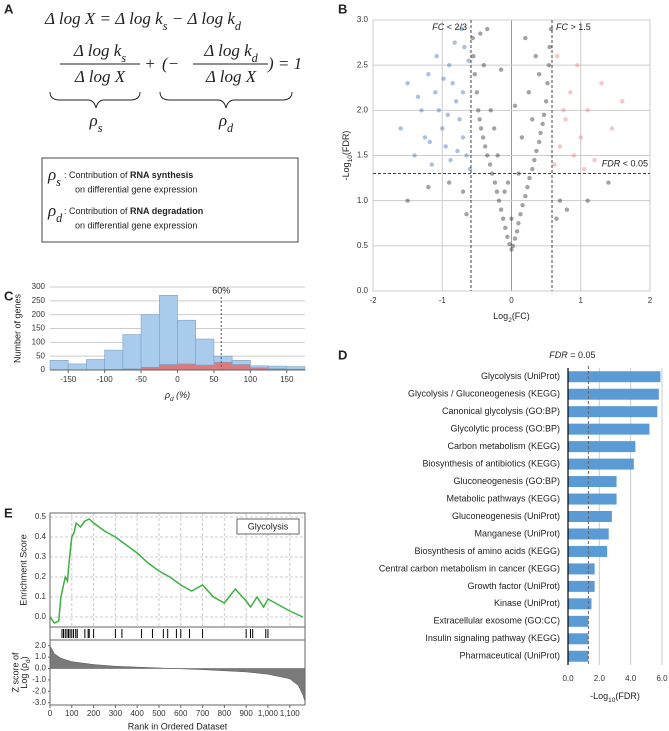 The image size is (669, 731). I want to click on y-tick-label: 300, so click(39, 286).